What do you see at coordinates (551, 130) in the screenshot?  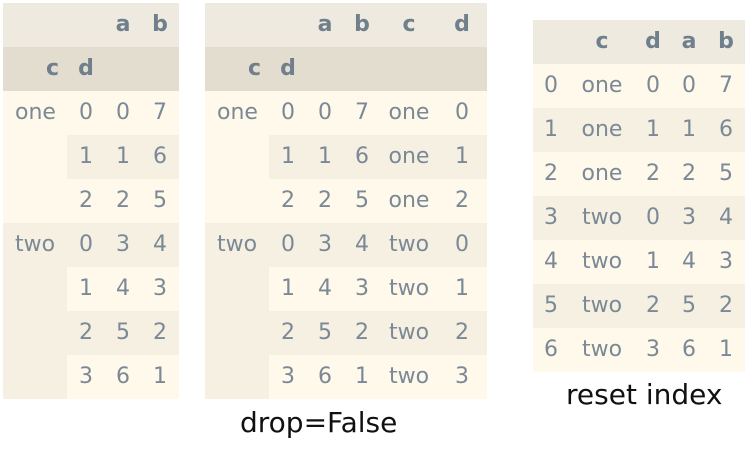 I see `row-index: 1` at bounding box center [551, 130].